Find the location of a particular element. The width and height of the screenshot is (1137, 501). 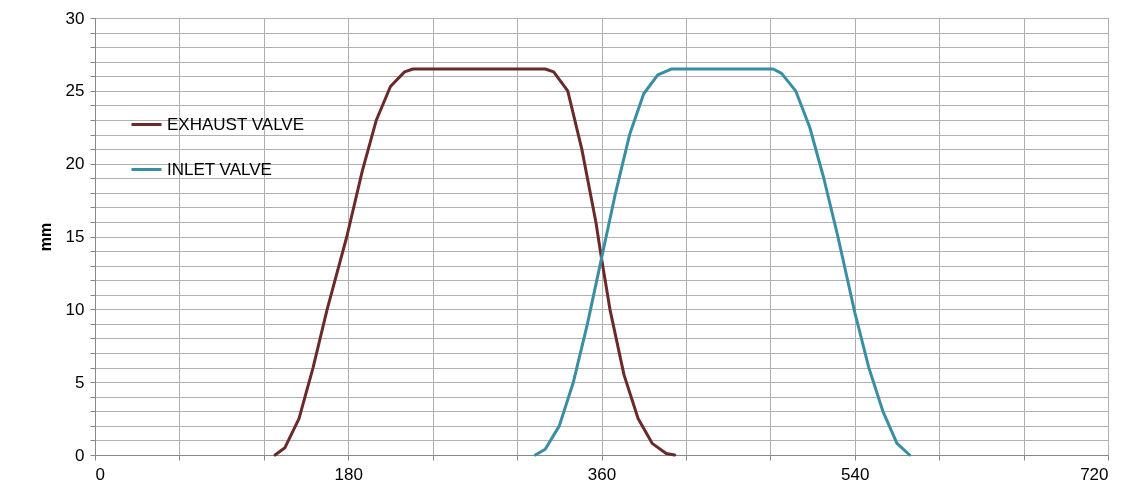

y-tick-label: 25 is located at coordinates (75, 91).